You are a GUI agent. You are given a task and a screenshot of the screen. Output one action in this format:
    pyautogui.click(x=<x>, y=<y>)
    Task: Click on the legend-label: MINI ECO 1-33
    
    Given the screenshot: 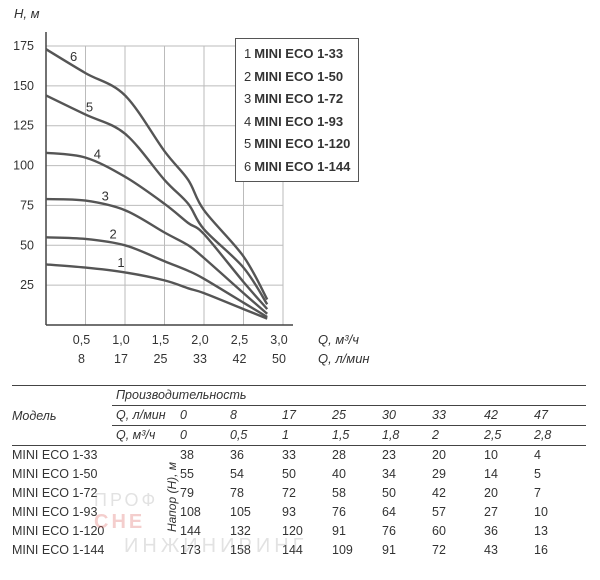 What is the action you would take?
    pyautogui.click(x=299, y=53)
    